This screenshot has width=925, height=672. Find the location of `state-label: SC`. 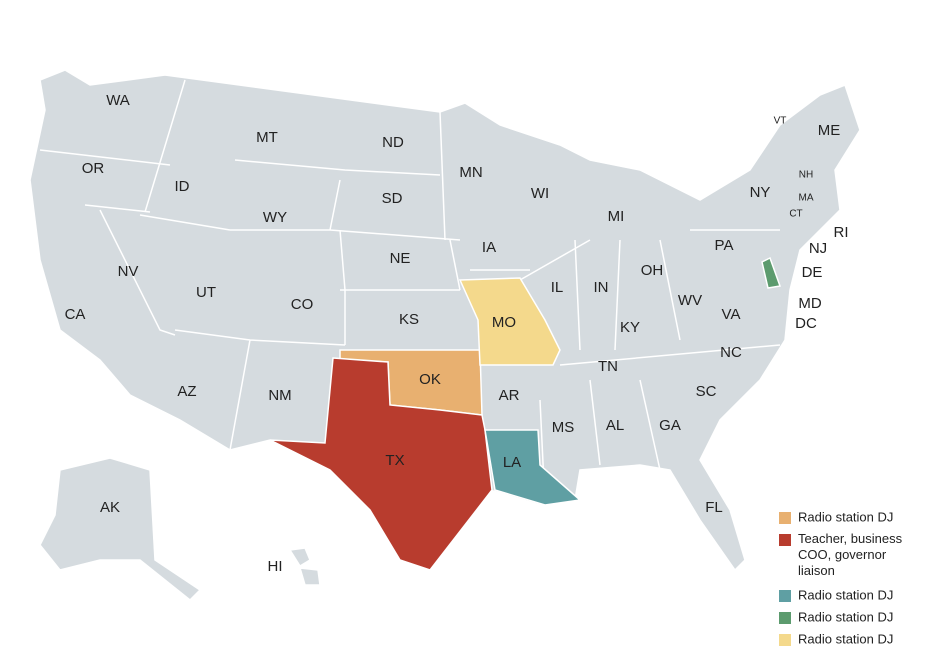

state-label: SC is located at coordinates (706, 391).